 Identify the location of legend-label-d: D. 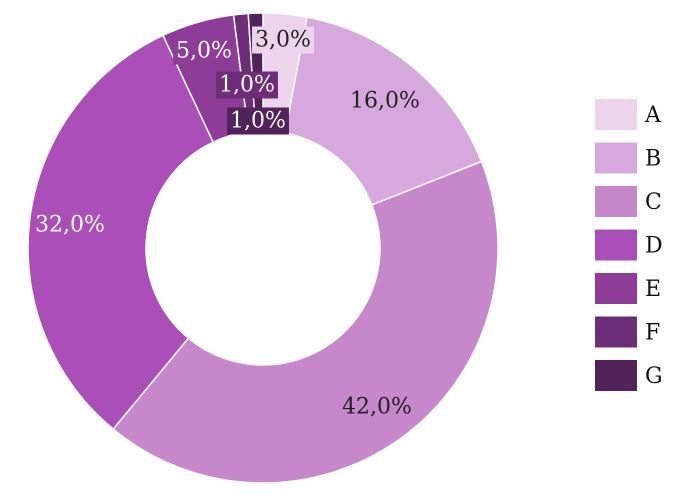
(654, 246).